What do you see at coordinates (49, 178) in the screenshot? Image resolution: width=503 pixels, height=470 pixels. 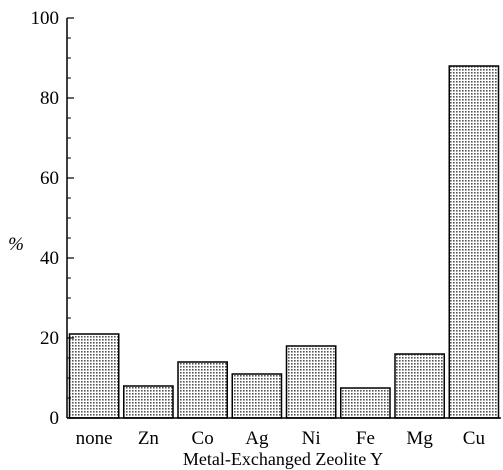 I see `y-tick-label: 60` at bounding box center [49, 178].